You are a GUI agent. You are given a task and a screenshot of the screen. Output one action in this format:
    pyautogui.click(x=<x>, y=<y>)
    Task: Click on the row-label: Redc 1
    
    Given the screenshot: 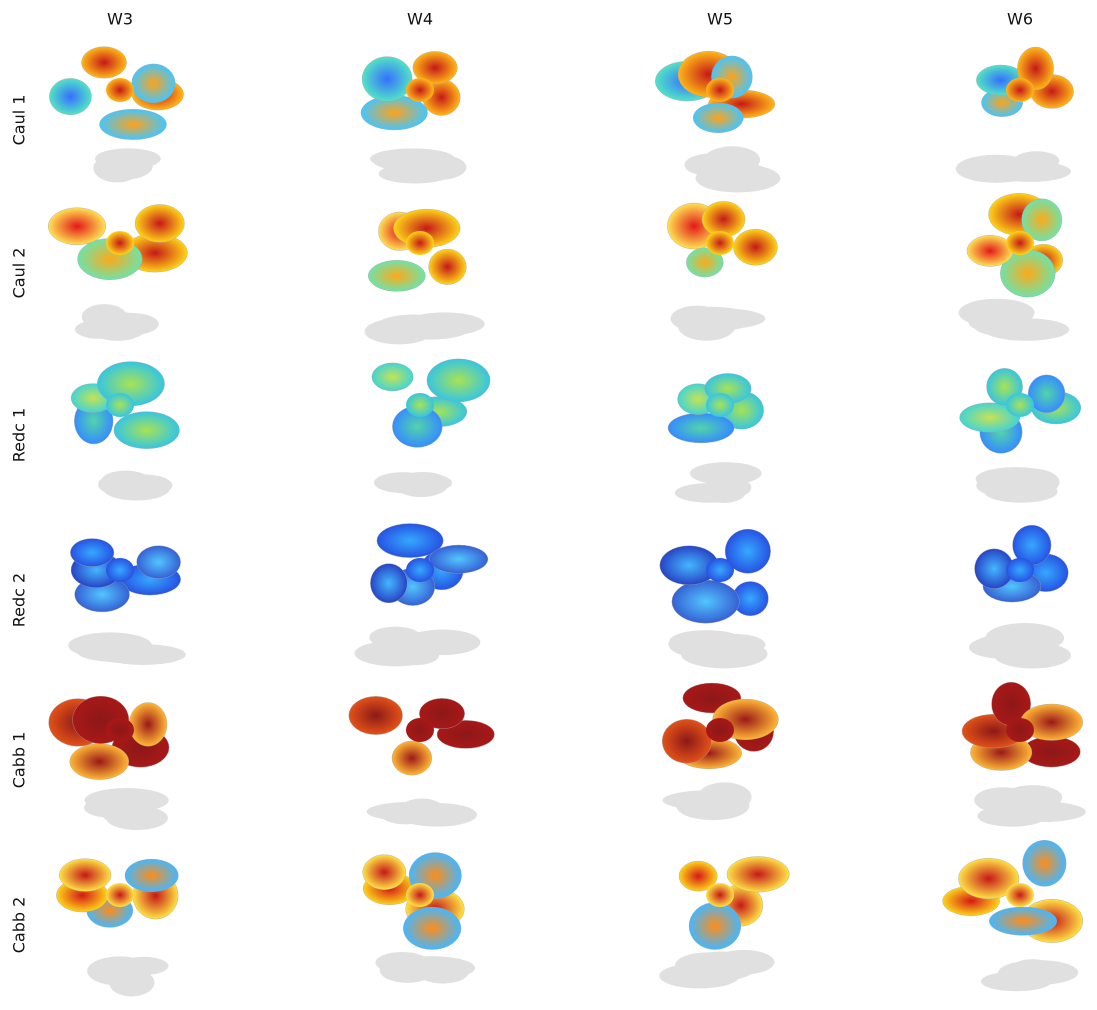 What is the action you would take?
    pyautogui.click(x=19, y=435)
    